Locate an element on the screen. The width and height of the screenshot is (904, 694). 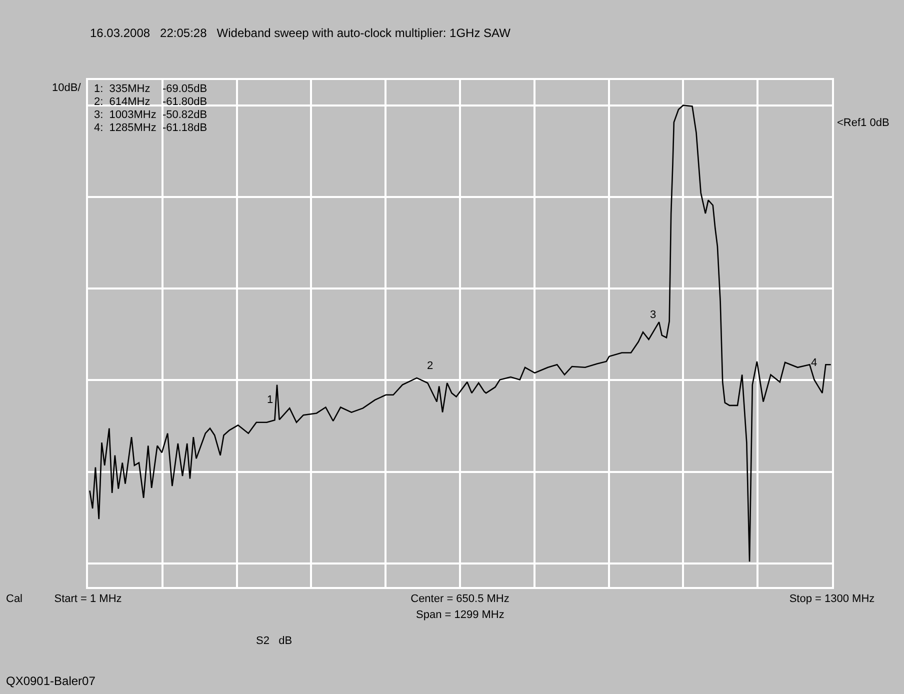
y-axis-title: 10dB/ is located at coordinates (67, 88).